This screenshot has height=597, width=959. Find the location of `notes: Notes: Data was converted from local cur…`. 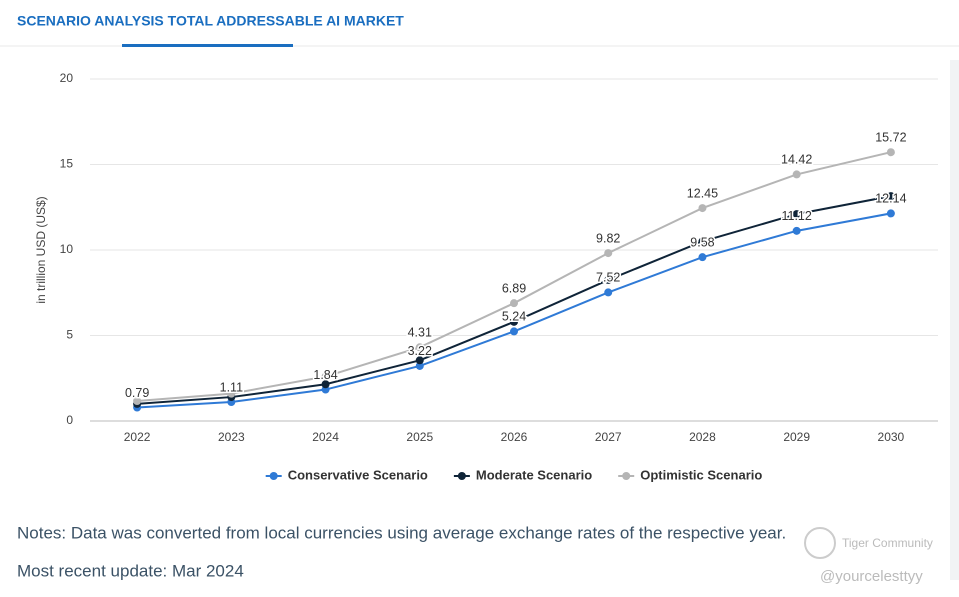

notes: Notes: Data was converted from local cur… is located at coordinates (401, 532).